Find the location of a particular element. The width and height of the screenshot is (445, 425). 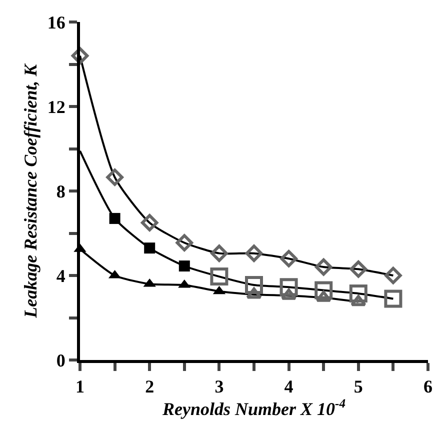

y-tick-label: 12 is located at coordinates (56, 106).